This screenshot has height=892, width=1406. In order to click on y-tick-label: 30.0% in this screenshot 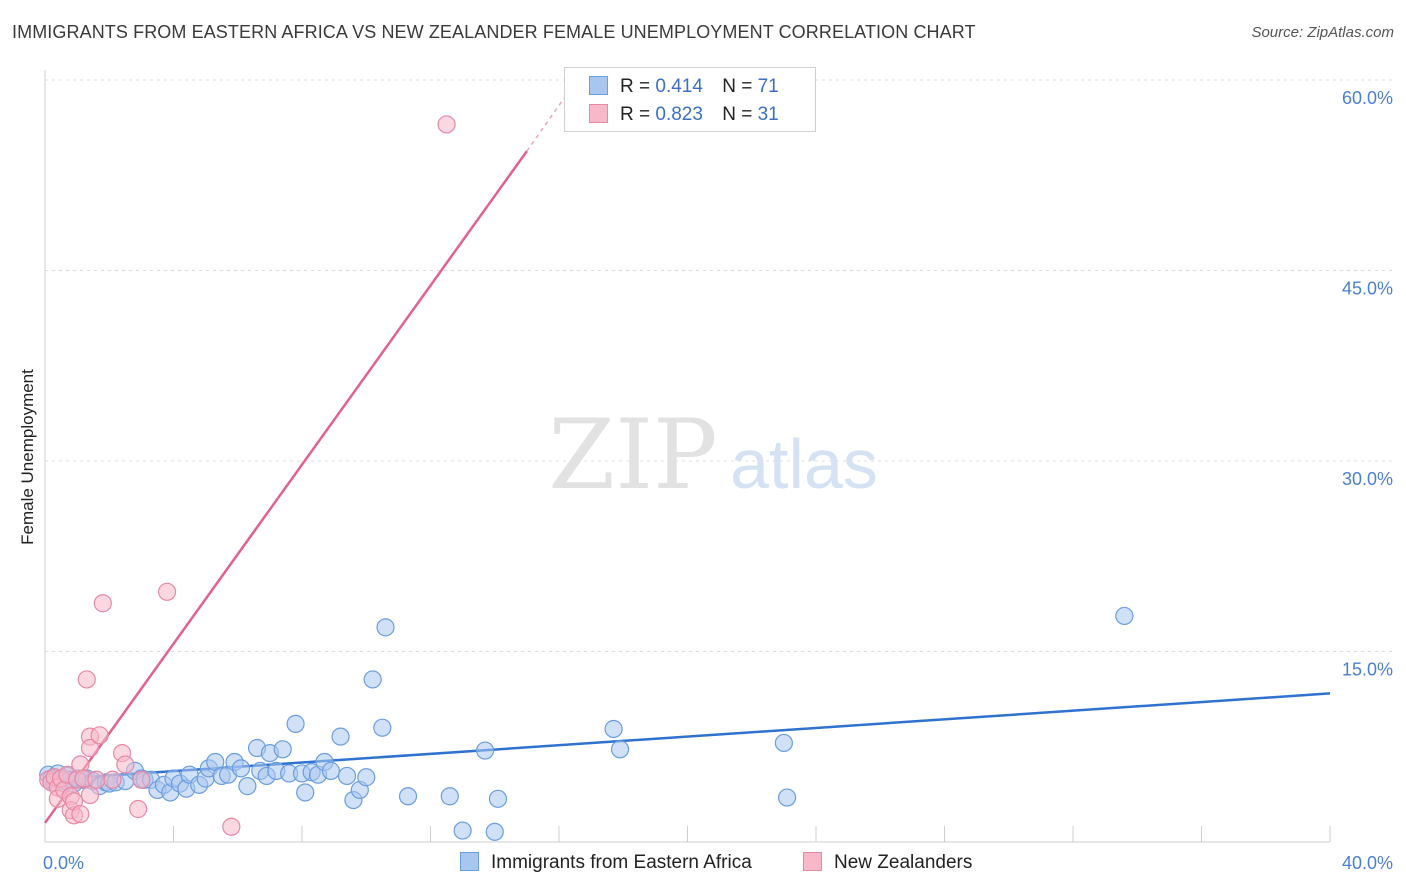, I will do `click(1367, 479)`.